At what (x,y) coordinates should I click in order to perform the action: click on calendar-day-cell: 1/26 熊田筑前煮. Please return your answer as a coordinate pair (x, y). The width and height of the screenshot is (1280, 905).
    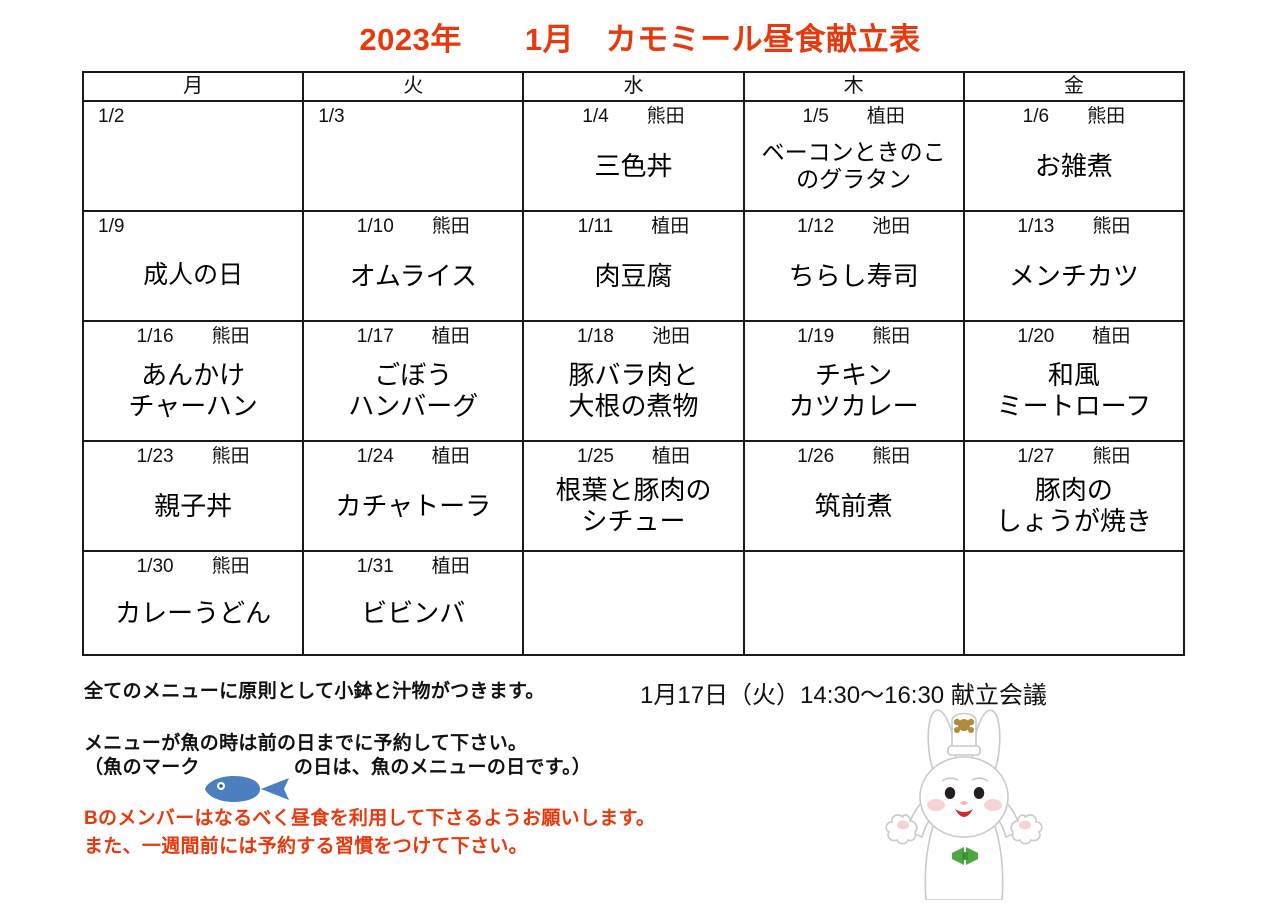
    Looking at the image, I should click on (853, 496).